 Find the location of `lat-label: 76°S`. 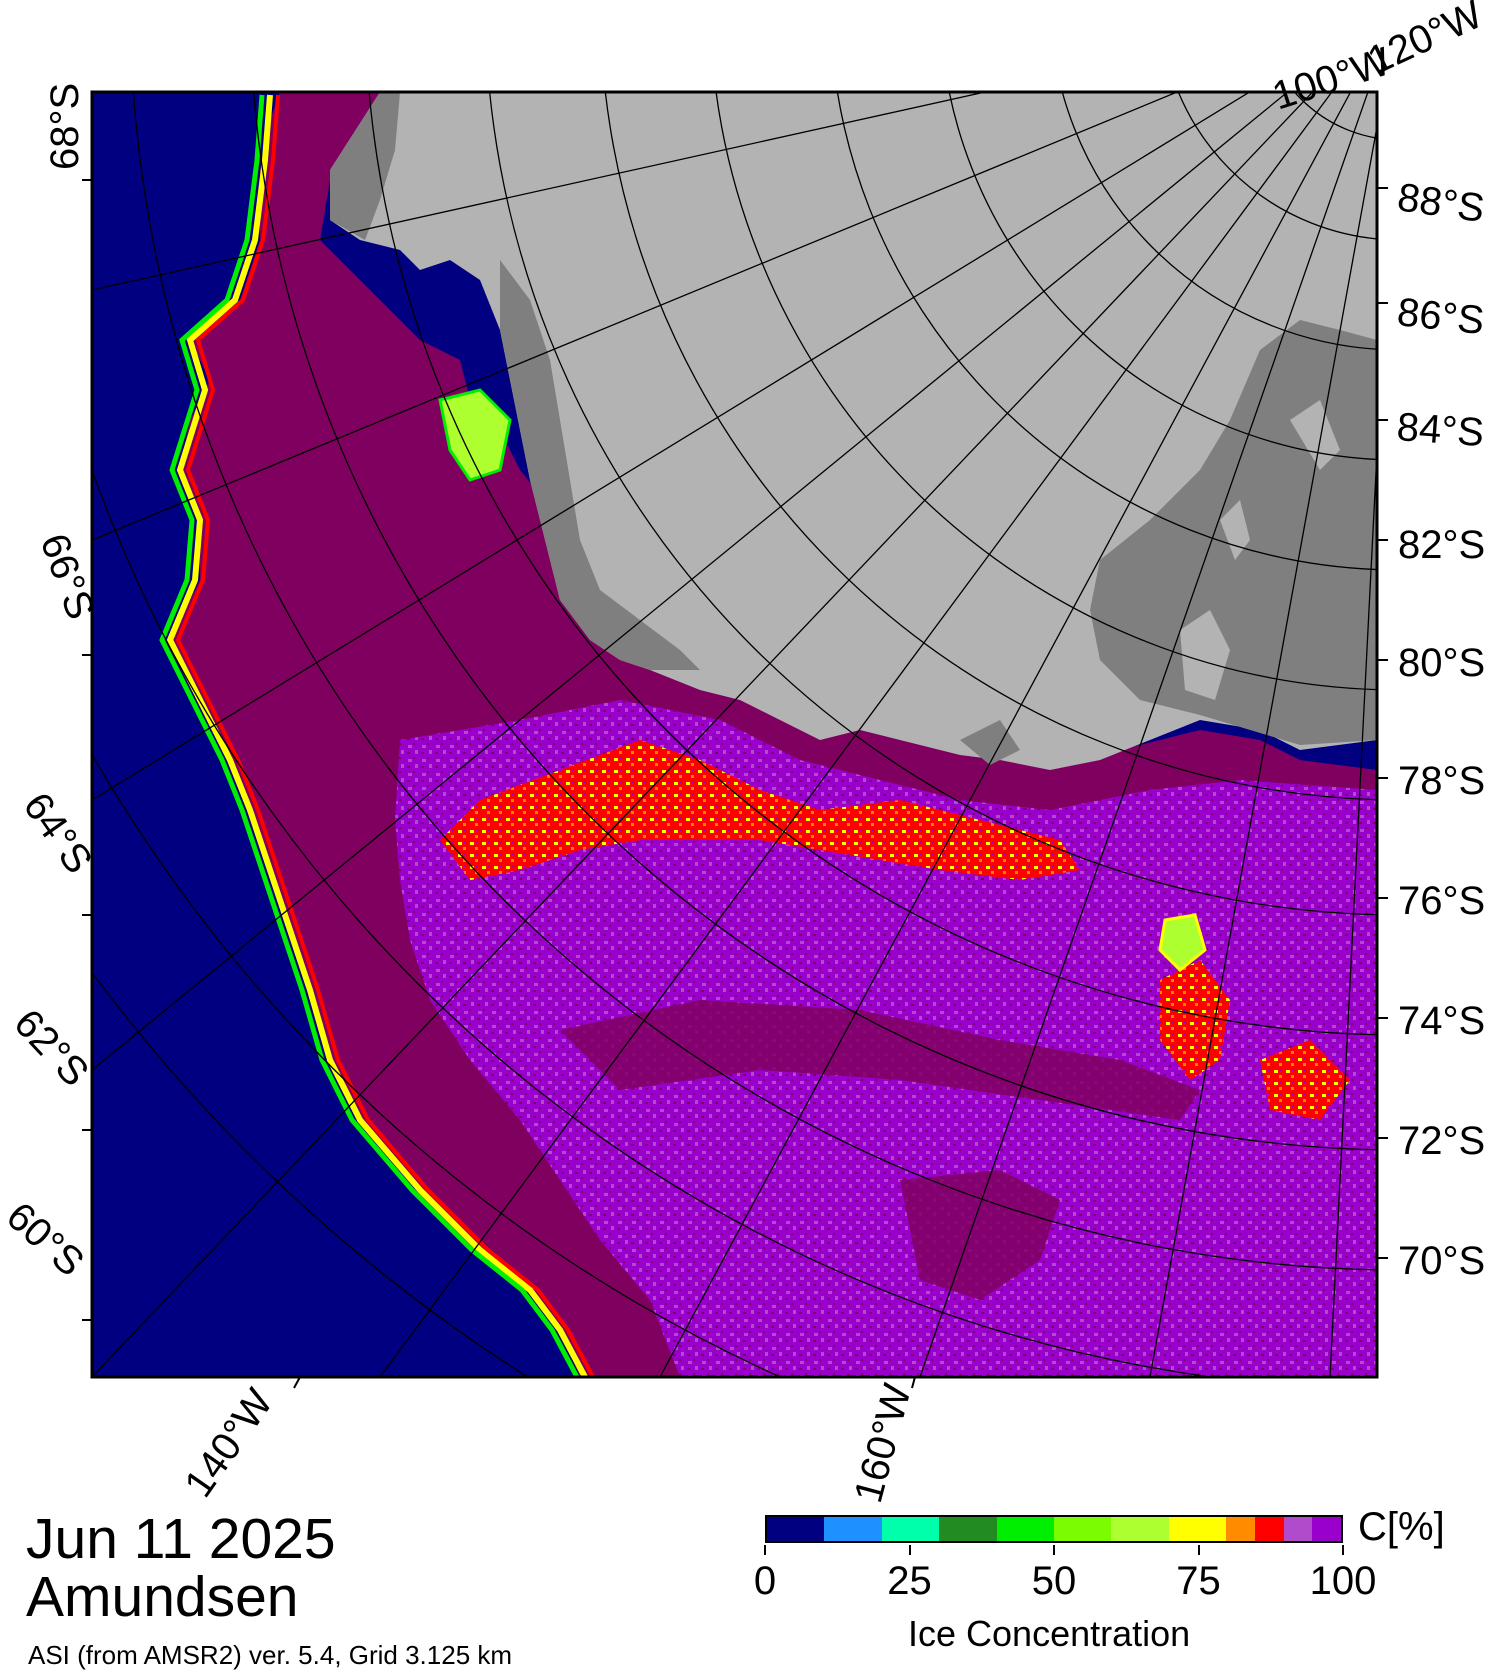

lat-label: 76°S is located at coordinates (1441, 901).